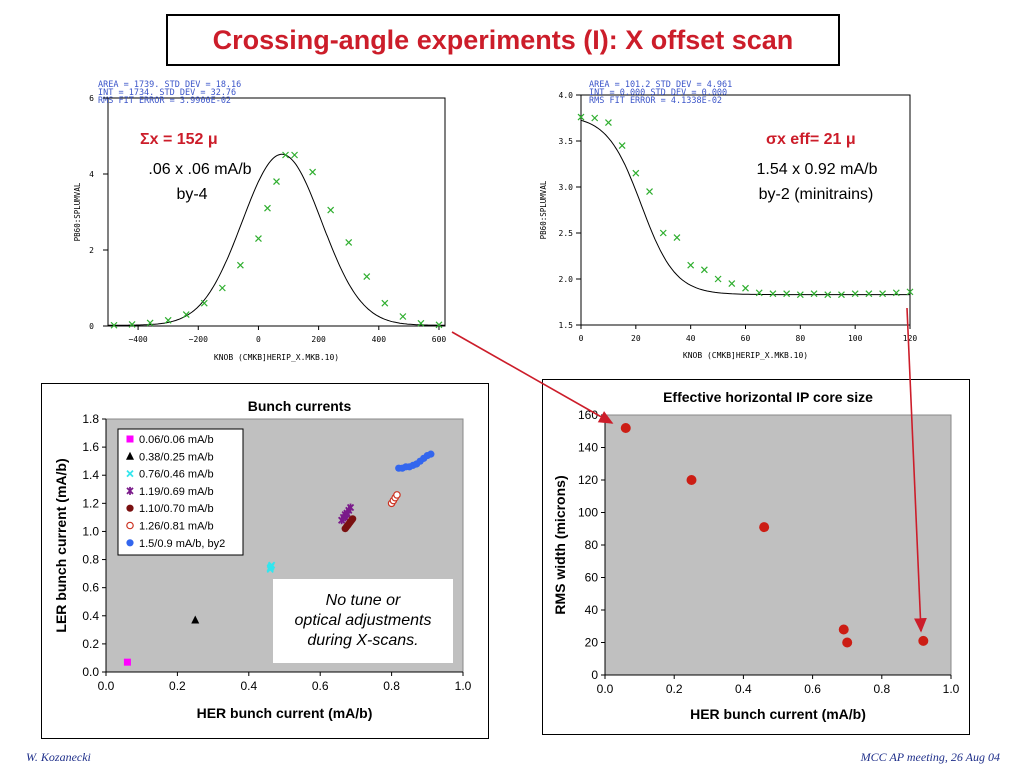 This screenshot has height=768, width=1024. Describe the element at coordinates (658, 93) in the screenshot. I see `scan-header-line: INT = 0.000 STD DEV = 0.000` at that location.